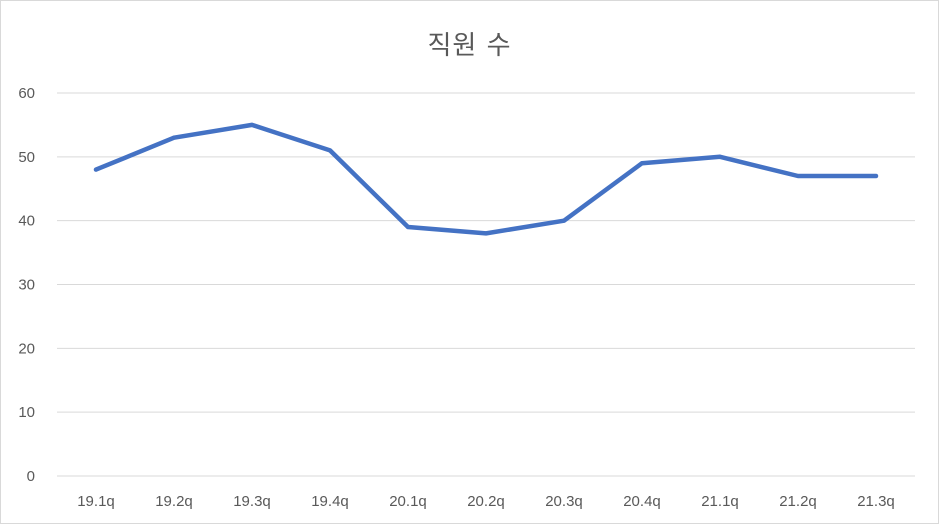 This screenshot has width=939, height=524. I want to click on y-tick-label: 10, so click(26, 412).